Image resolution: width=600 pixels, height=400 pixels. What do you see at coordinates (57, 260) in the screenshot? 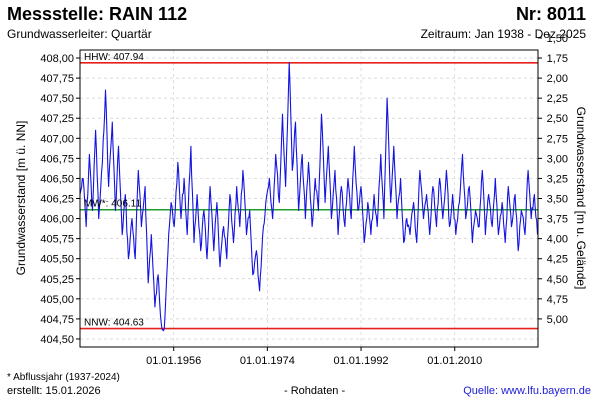
I see `y-tick-label: 405,50` at bounding box center [57, 260].